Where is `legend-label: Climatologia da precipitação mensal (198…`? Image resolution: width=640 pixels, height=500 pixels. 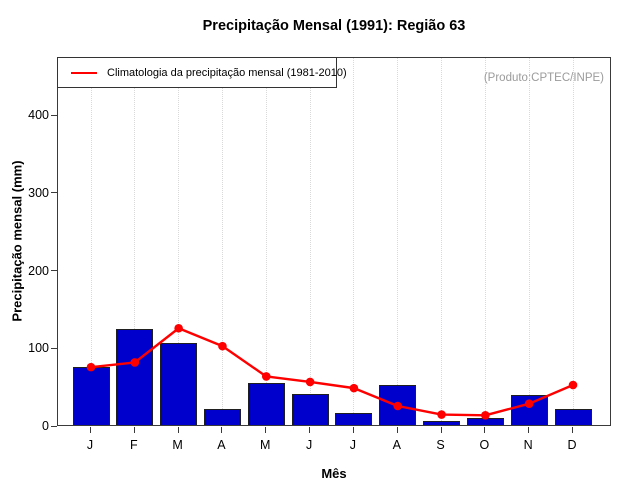
legend-label: Climatologia da precipitação mensal (198… is located at coordinates (227, 72).